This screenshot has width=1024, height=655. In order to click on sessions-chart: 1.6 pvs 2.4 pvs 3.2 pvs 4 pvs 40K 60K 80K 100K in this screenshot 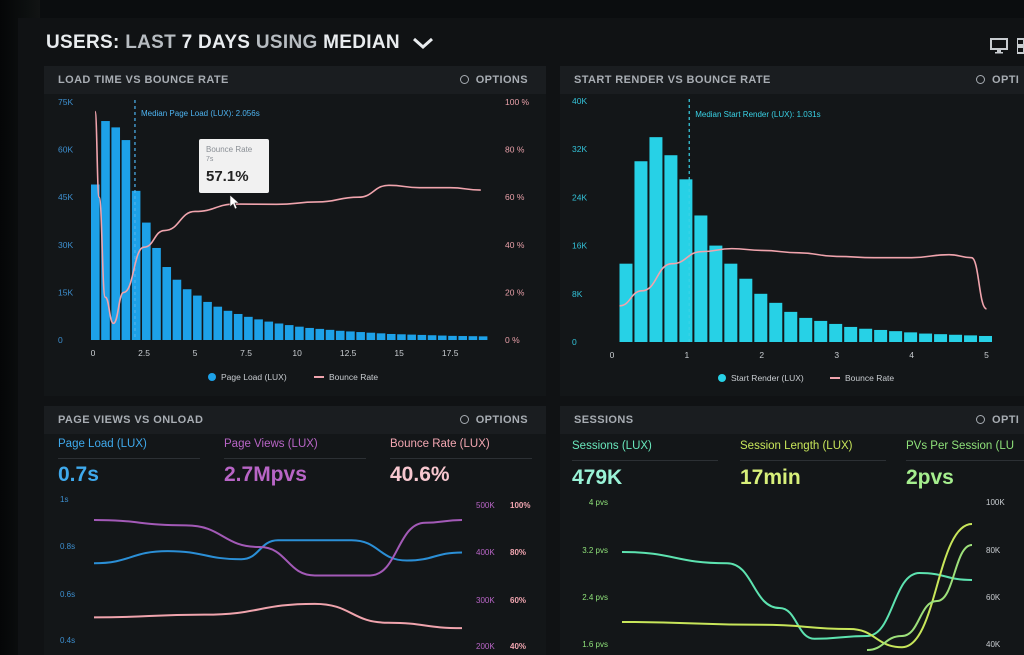, I will do `click(793, 574)`.